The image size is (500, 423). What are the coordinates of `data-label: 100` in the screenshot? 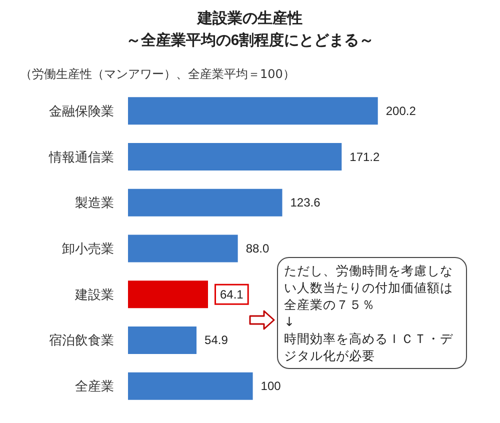 It's located at (271, 386).